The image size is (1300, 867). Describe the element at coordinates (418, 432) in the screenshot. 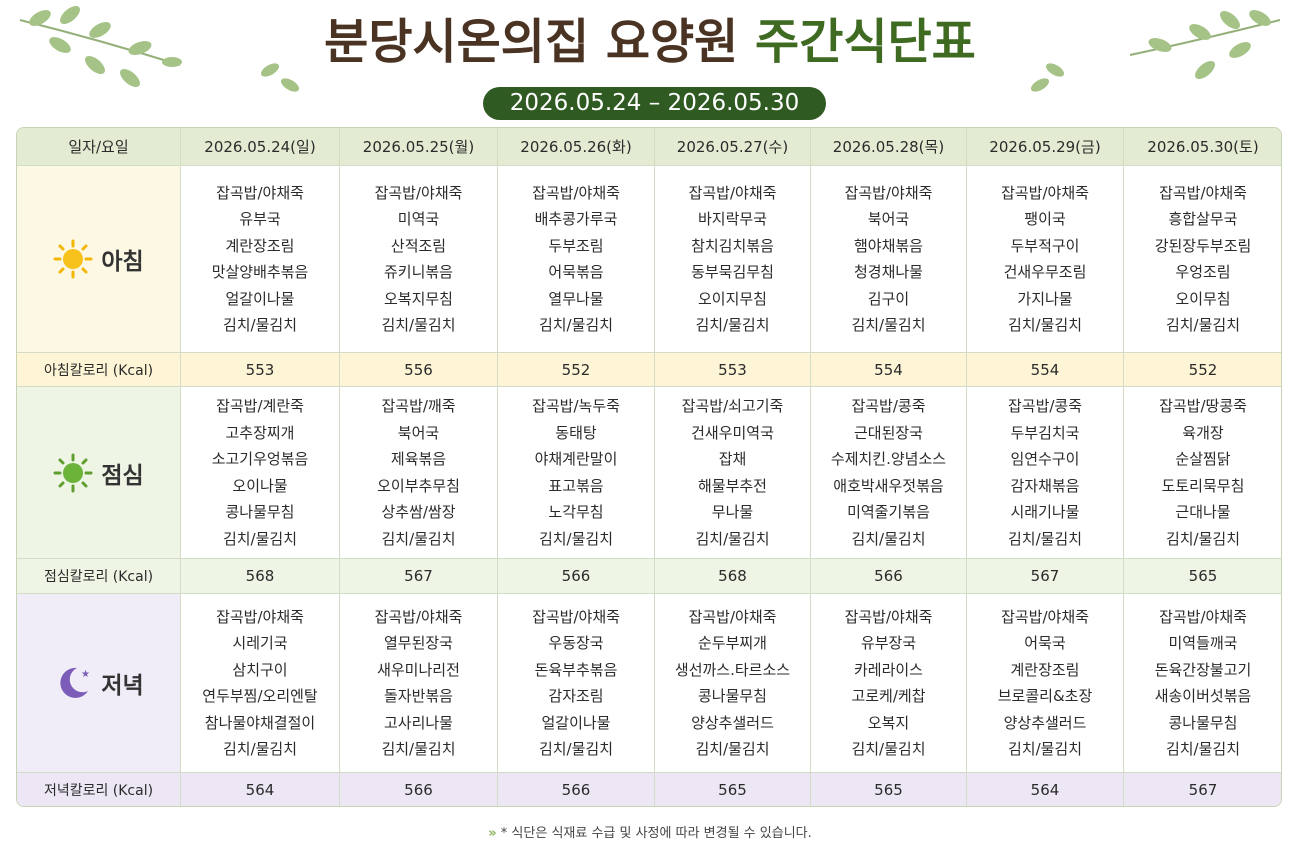

I see `menu-item: 북어국` at that location.